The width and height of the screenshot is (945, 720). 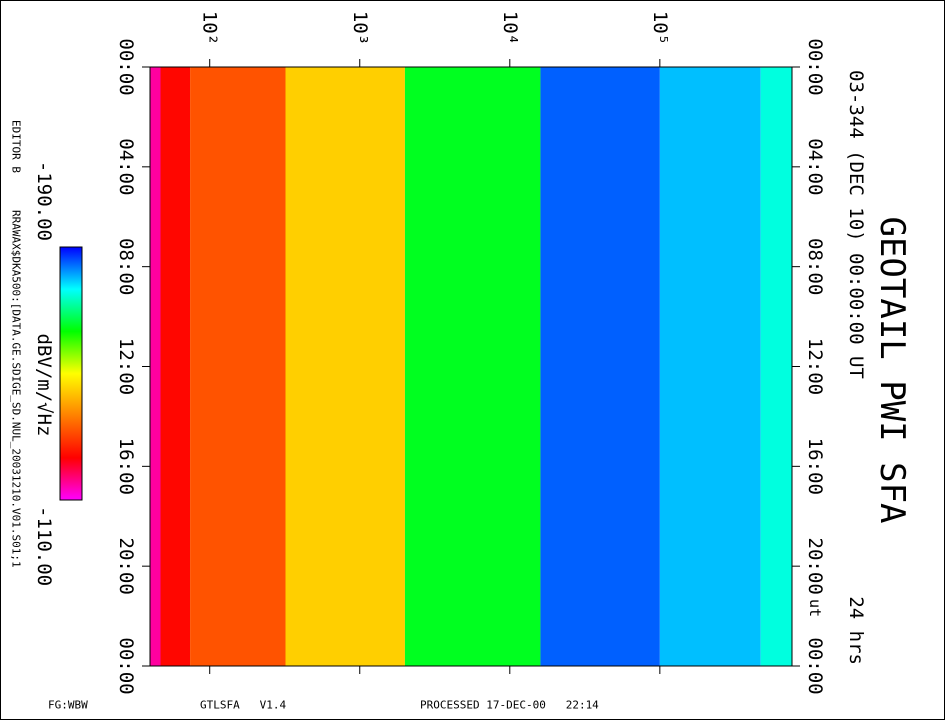 What do you see at coordinates (660, 28) in the screenshot?
I see `x-tick-label: 10⁵` at bounding box center [660, 28].